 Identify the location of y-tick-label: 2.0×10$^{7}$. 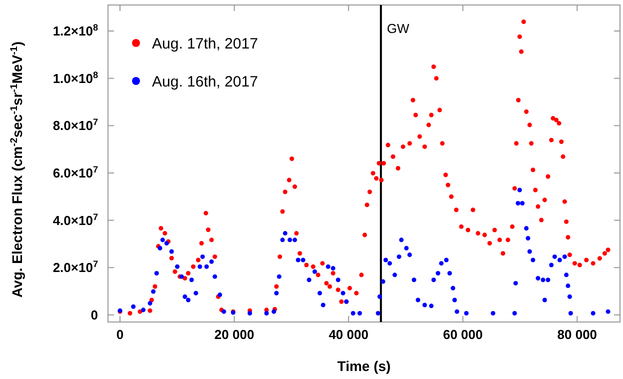
(75, 267).